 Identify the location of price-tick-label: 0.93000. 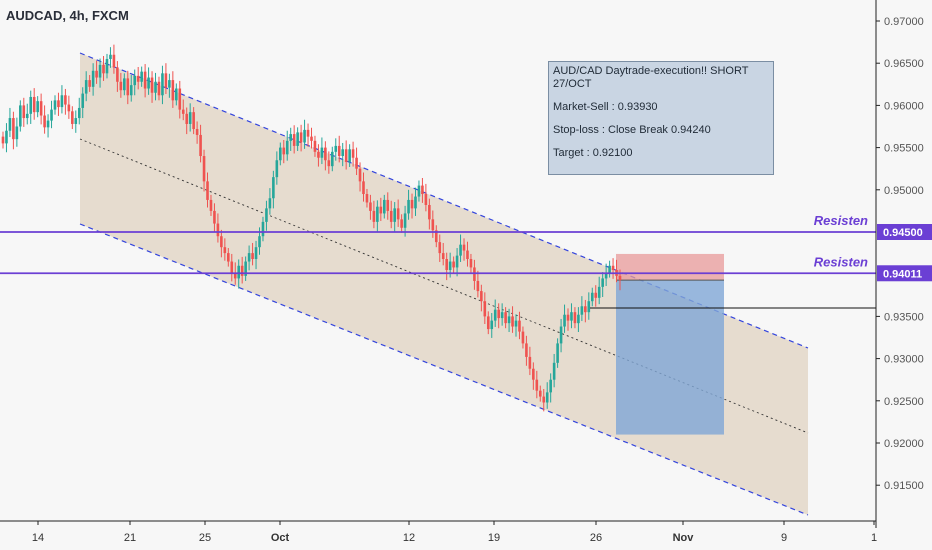
(904, 360).